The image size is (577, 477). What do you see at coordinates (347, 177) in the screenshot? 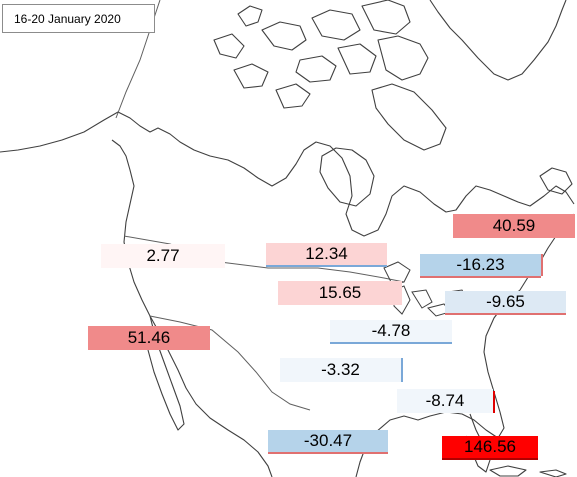
I see `hudson-bay` at bounding box center [347, 177].